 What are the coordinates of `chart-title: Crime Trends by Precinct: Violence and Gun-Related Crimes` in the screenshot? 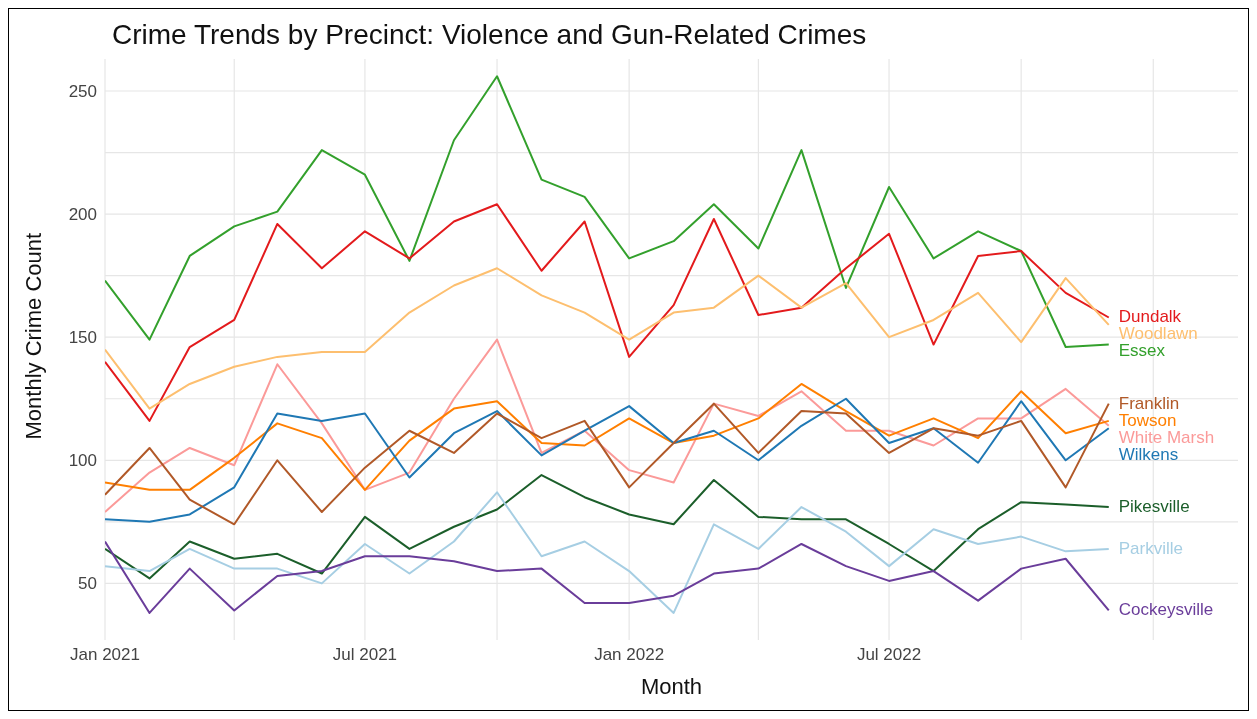 It's located at (489, 35).